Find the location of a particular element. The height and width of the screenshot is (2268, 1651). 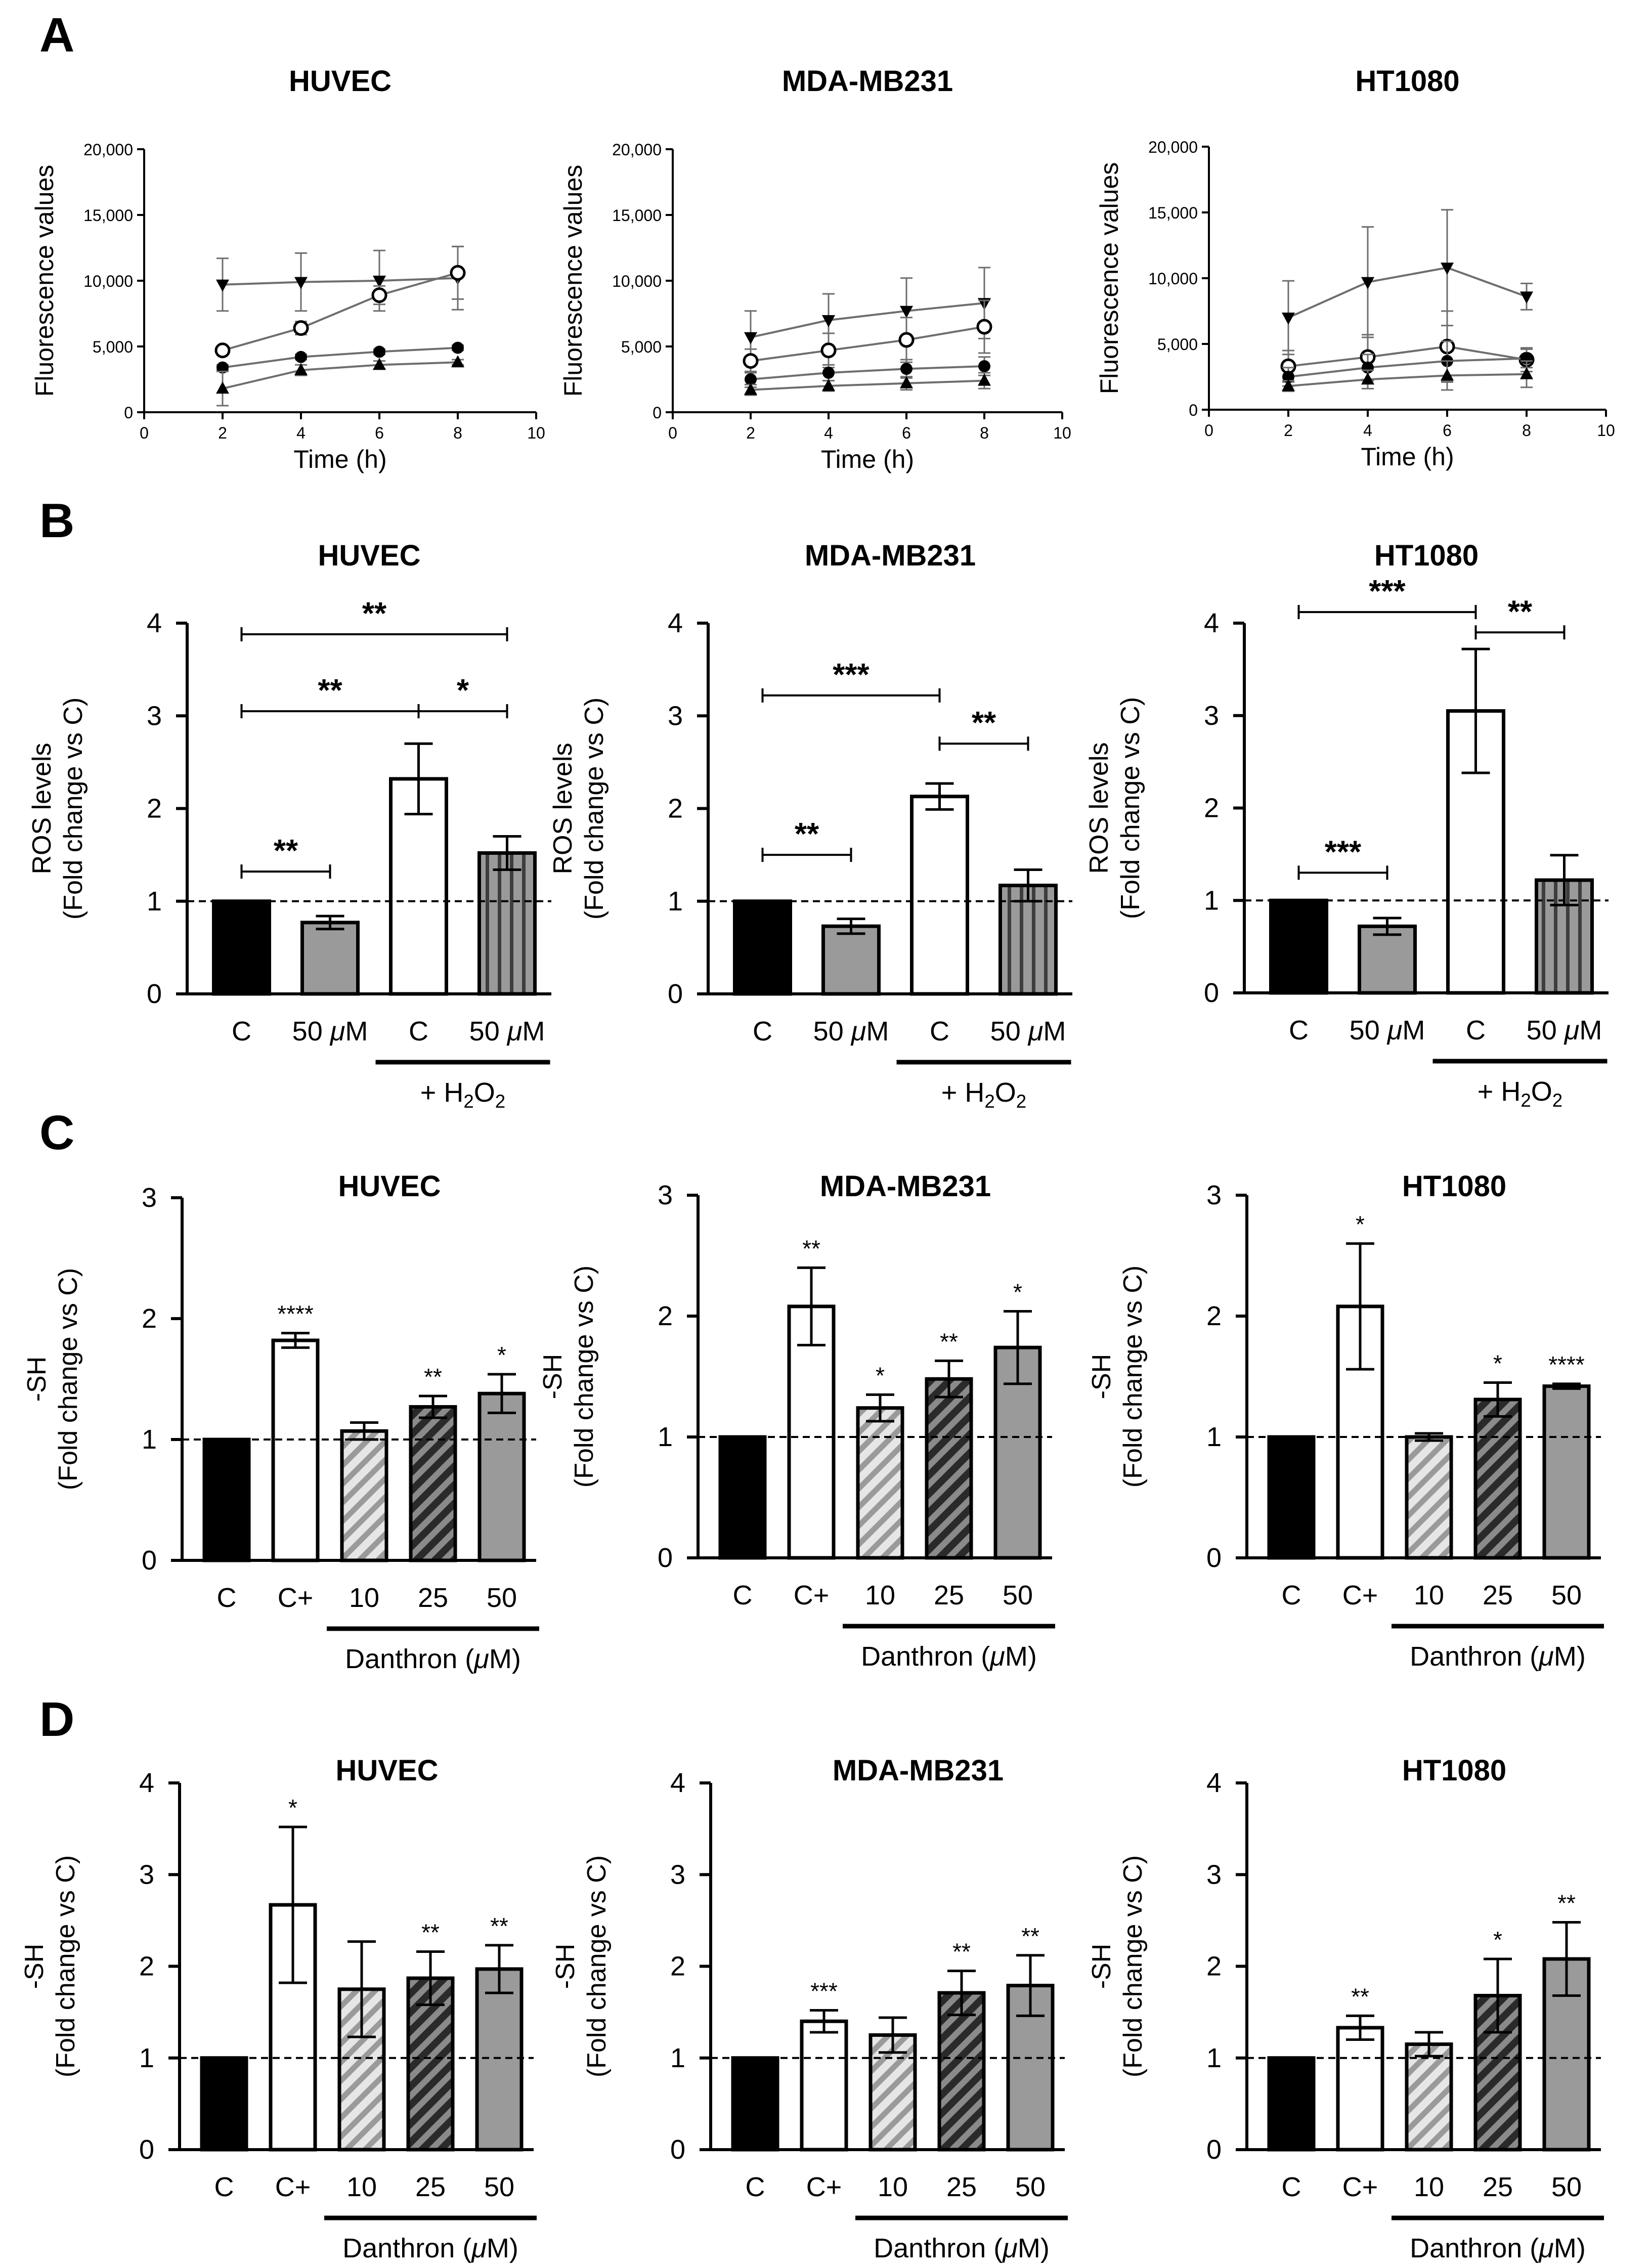

y-tick-label: 5,000 is located at coordinates (641, 347).